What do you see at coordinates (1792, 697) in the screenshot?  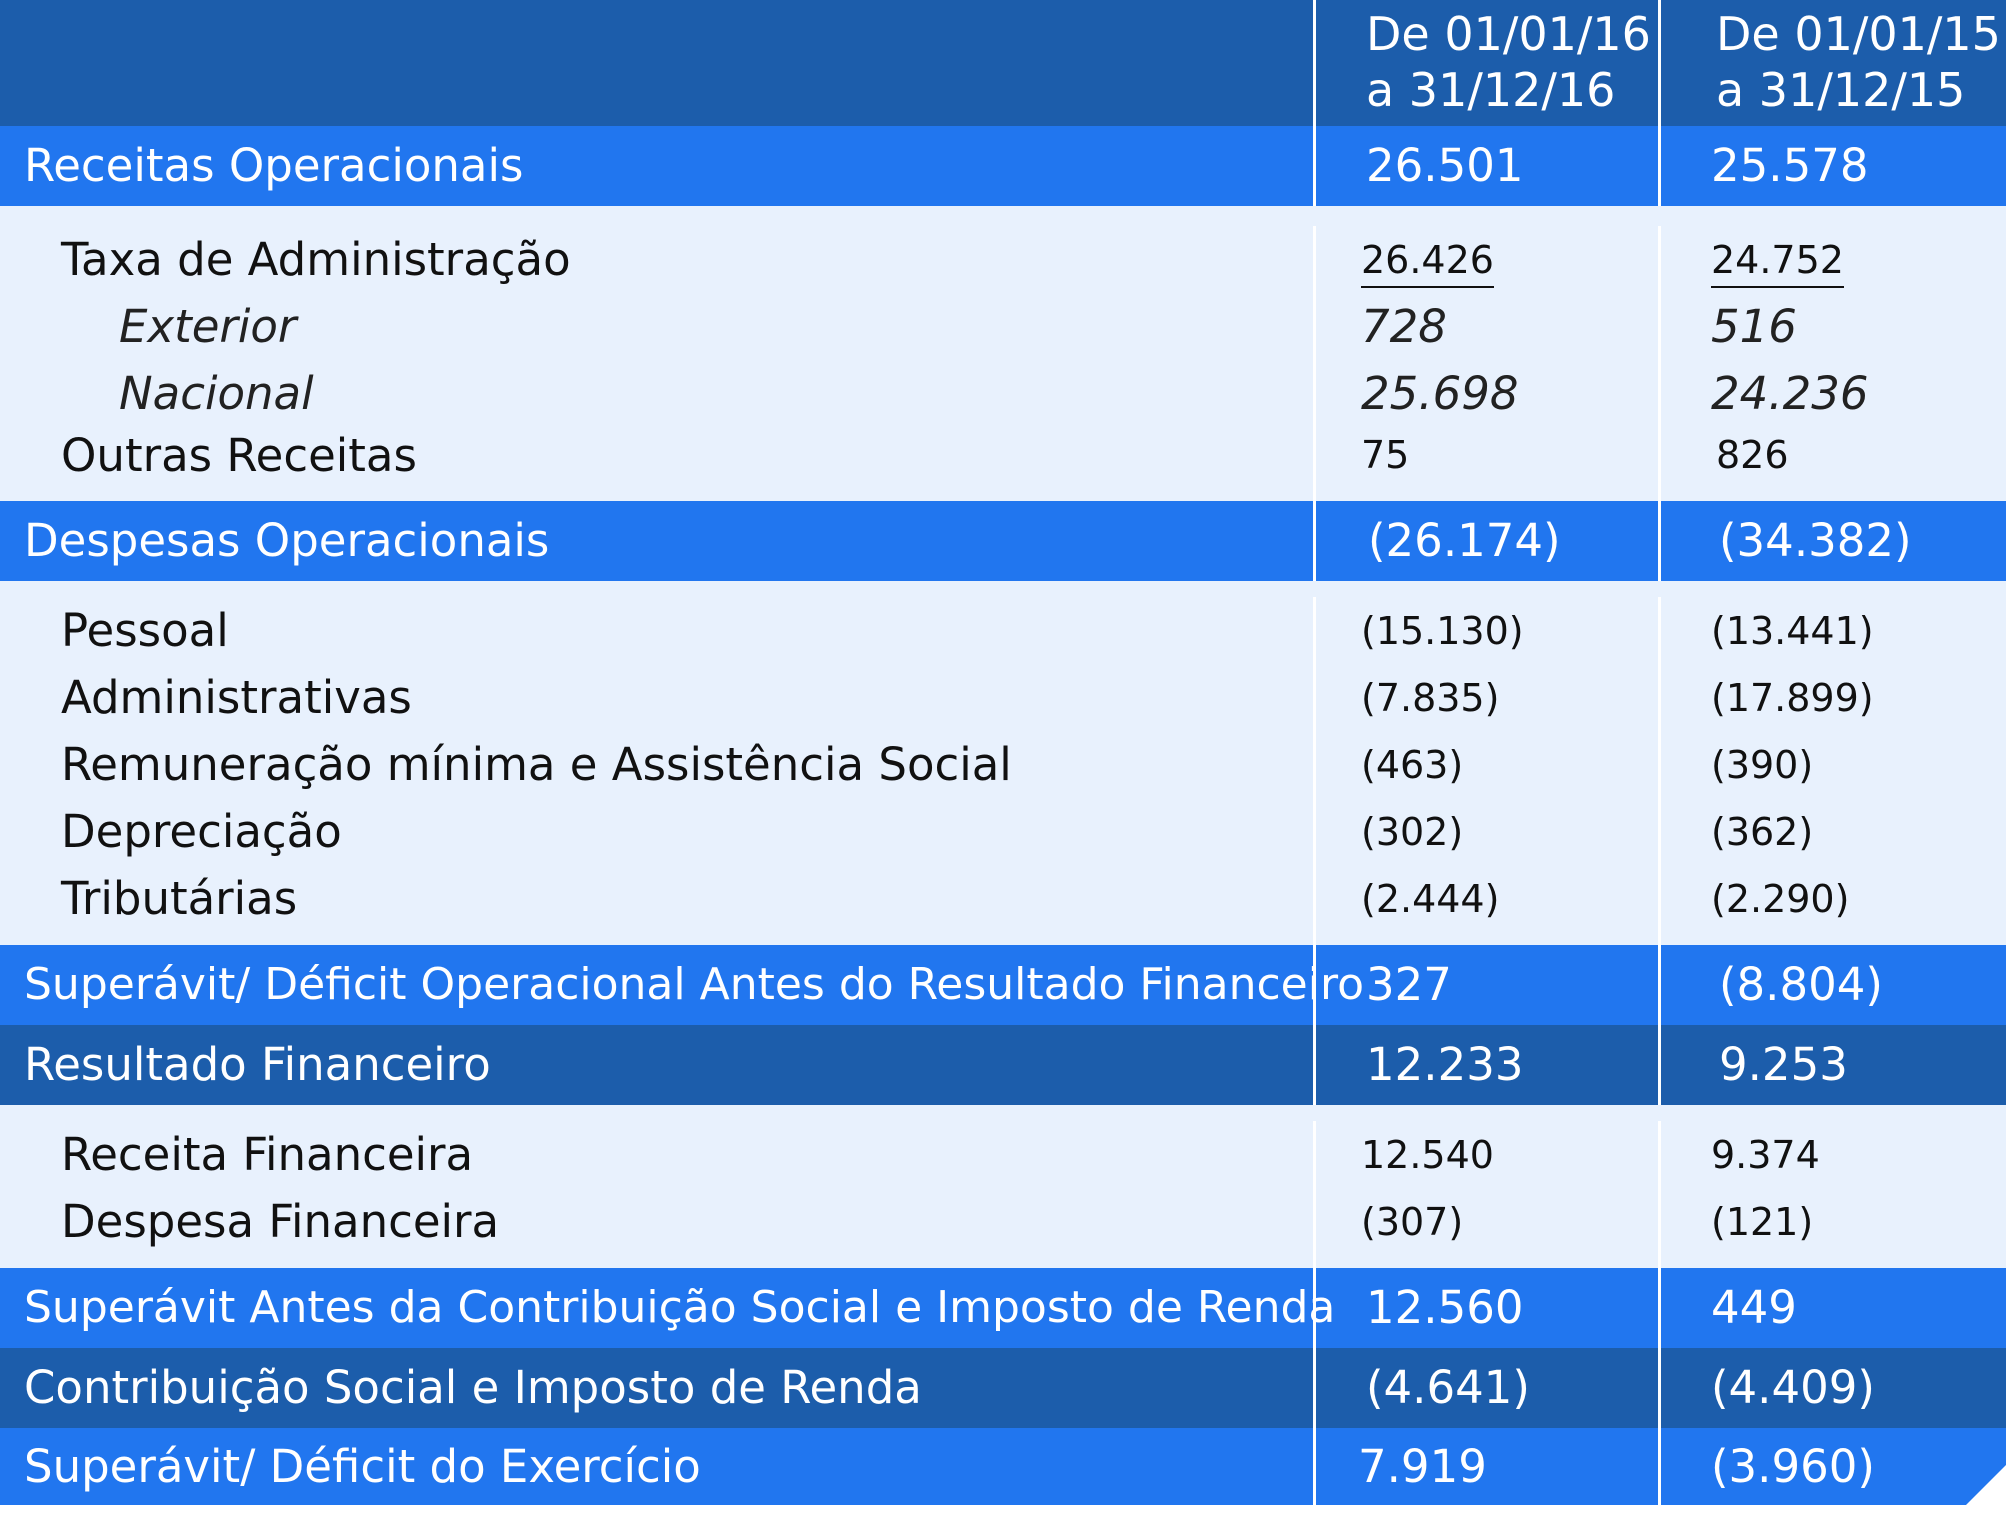 I see `value-2015-administrativas: (17.899)` at bounding box center [1792, 697].